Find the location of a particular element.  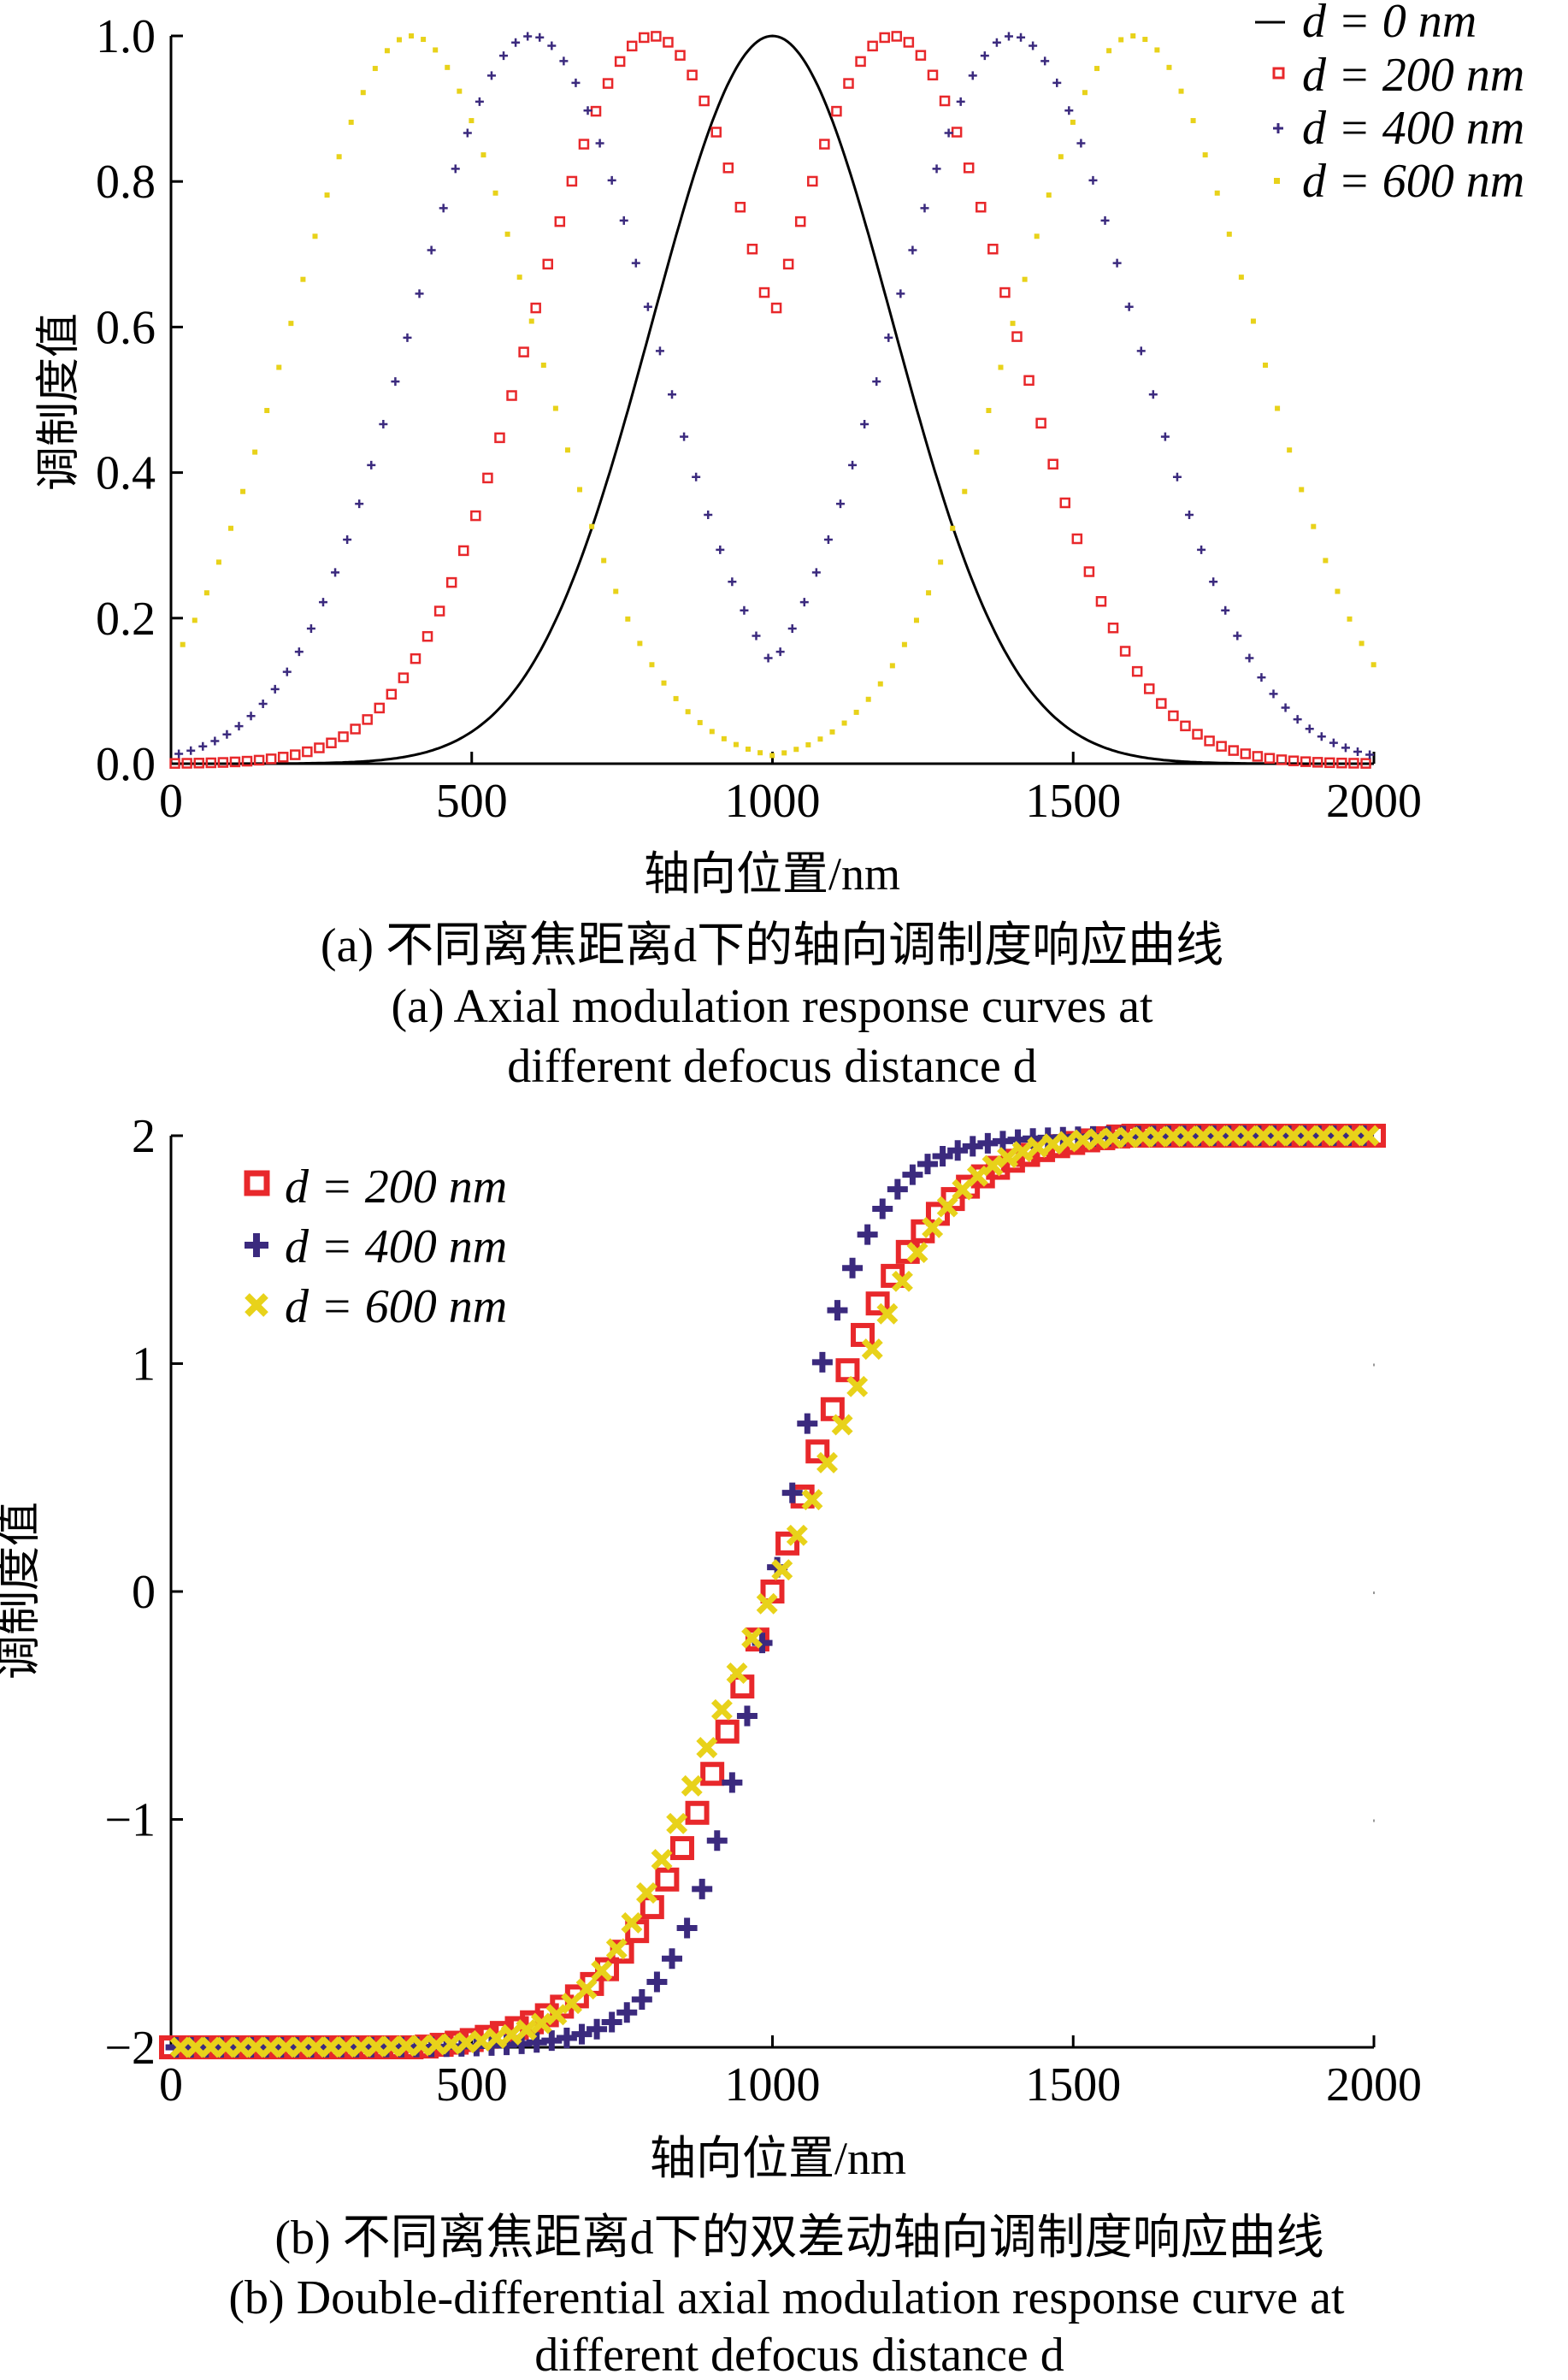

legend-item-d200: d = 200 nm is located at coordinates (1398, 76).